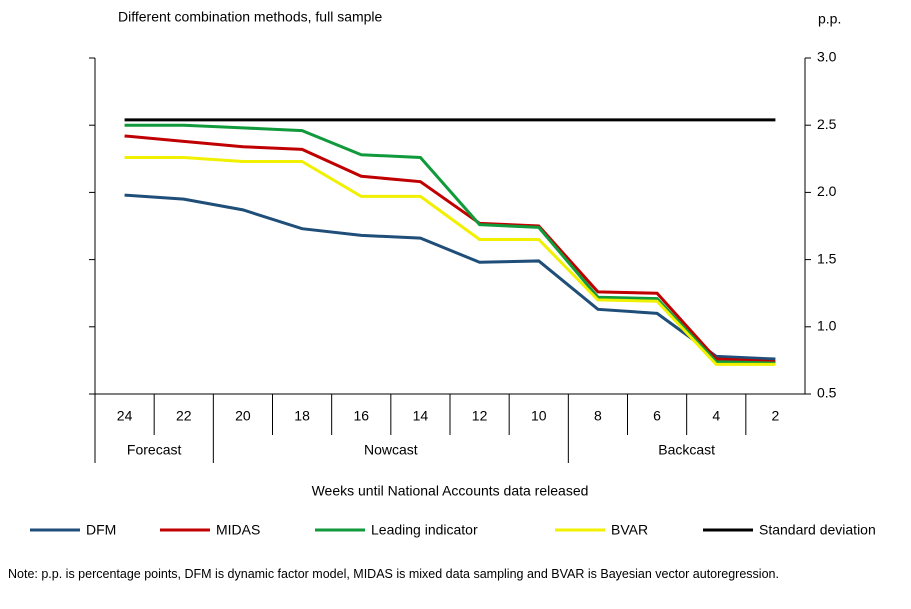  Describe the element at coordinates (243, 416) in the screenshot. I see `x-tick-label: 20` at that location.